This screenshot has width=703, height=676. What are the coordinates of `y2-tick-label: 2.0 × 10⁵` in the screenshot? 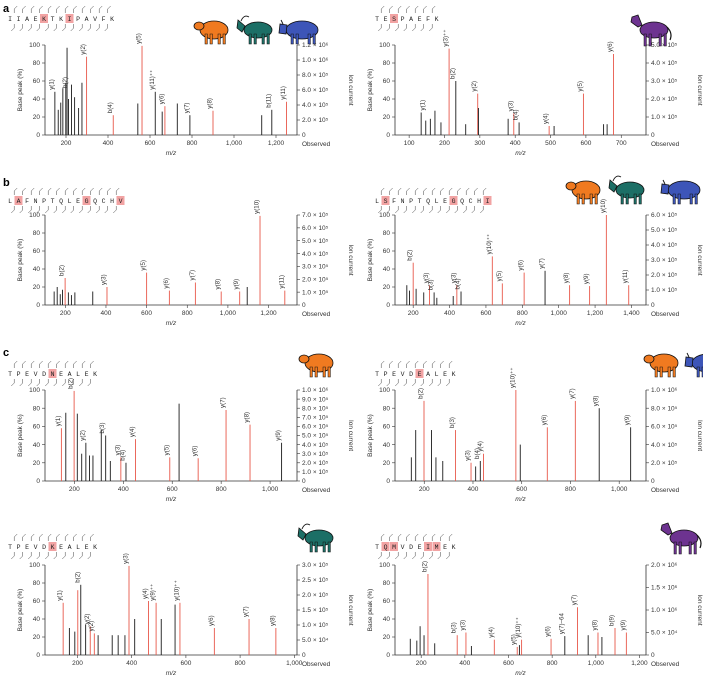 It's located at (664, 463).